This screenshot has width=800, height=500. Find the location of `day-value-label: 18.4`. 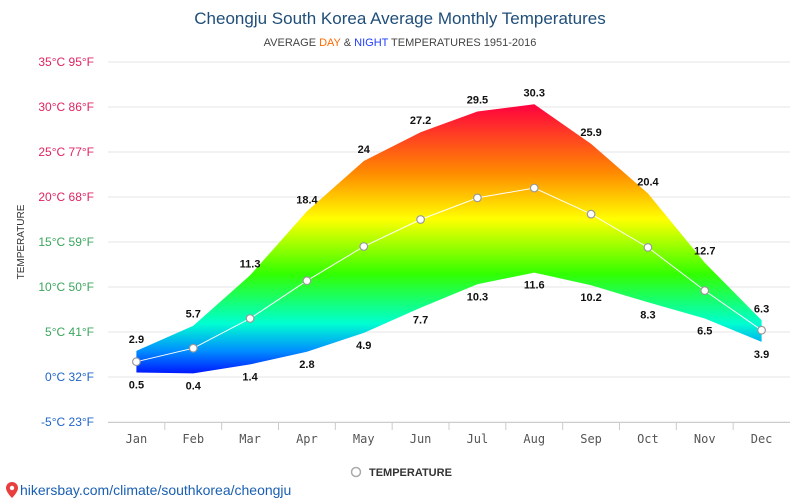

day-value-label: 18.4 is located at coordinates (307, 200).